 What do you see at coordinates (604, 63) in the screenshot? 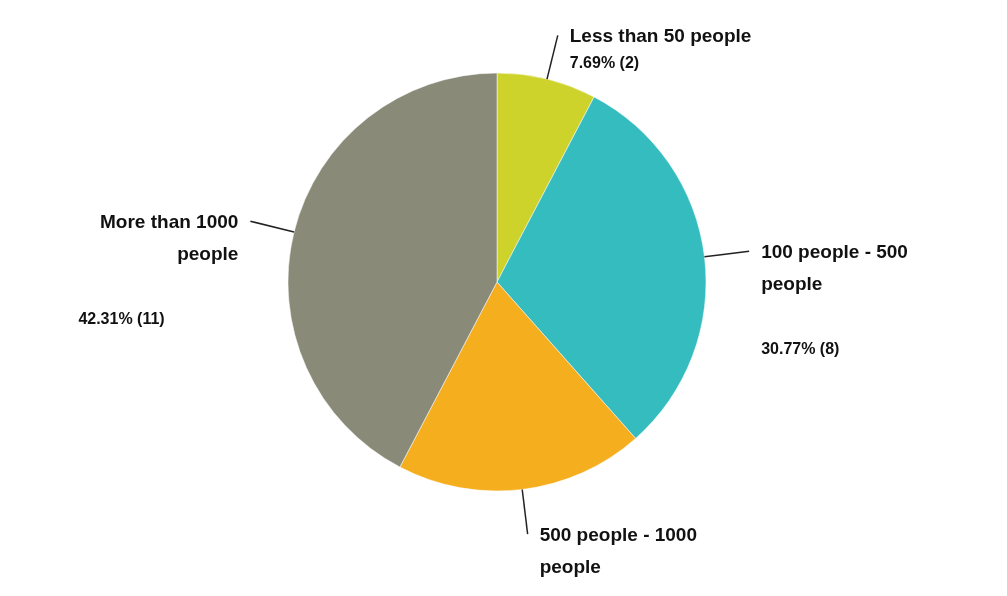
I see `data-label: 7.69% (2)` at bounding box center [604, 63].